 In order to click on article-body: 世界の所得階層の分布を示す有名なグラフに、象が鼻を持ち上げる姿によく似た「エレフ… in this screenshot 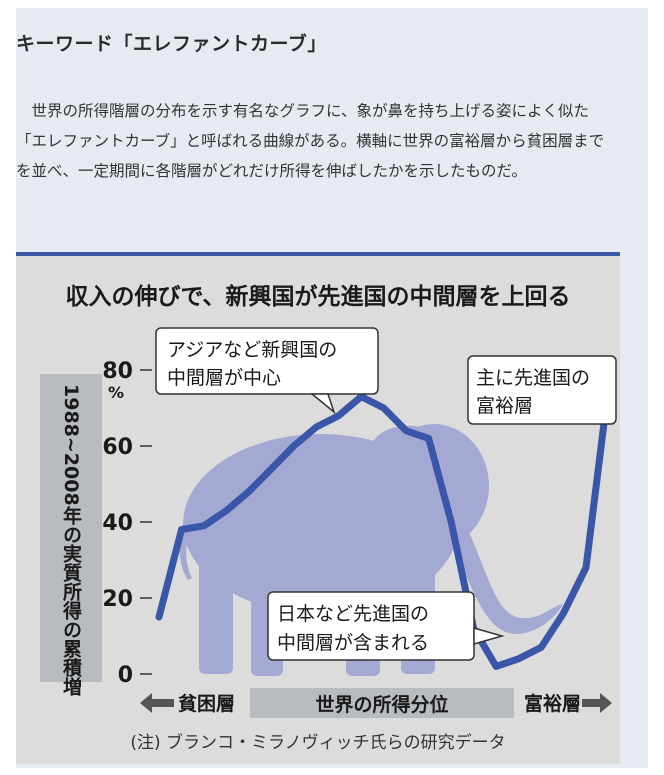, I will do `click(310, 141)`.